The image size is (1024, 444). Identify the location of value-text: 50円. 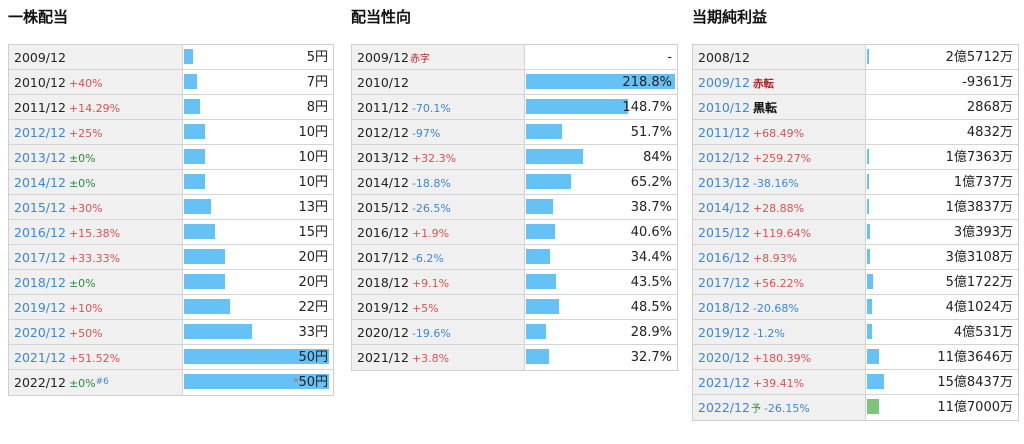
(313, 382).